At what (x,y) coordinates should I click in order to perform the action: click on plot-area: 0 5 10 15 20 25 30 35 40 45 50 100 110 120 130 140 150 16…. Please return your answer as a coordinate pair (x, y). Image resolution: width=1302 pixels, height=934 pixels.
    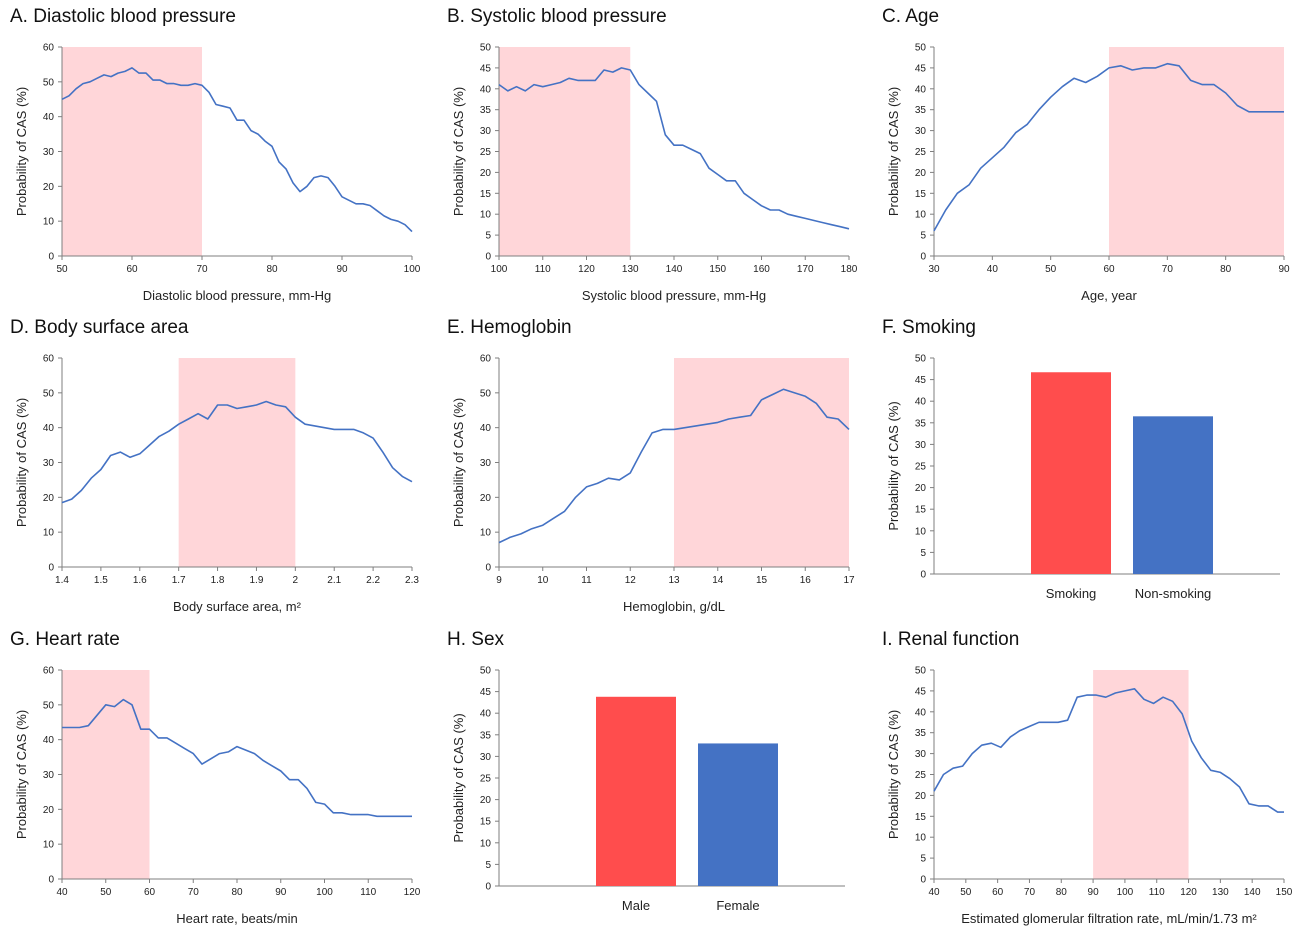
    Looking at the image, I should click on (654, 173).